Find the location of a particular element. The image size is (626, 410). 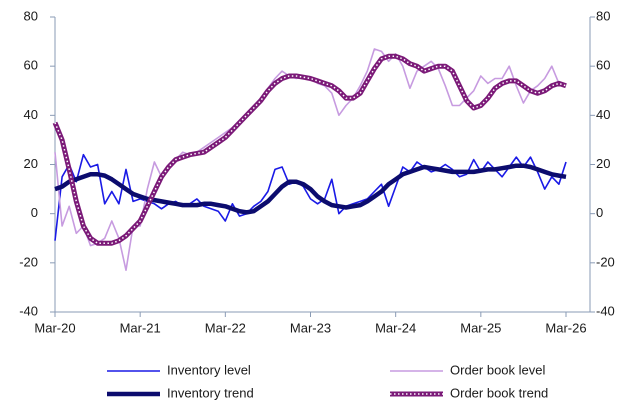

y-tick-label: 20 is located at coordinates (31, 163).